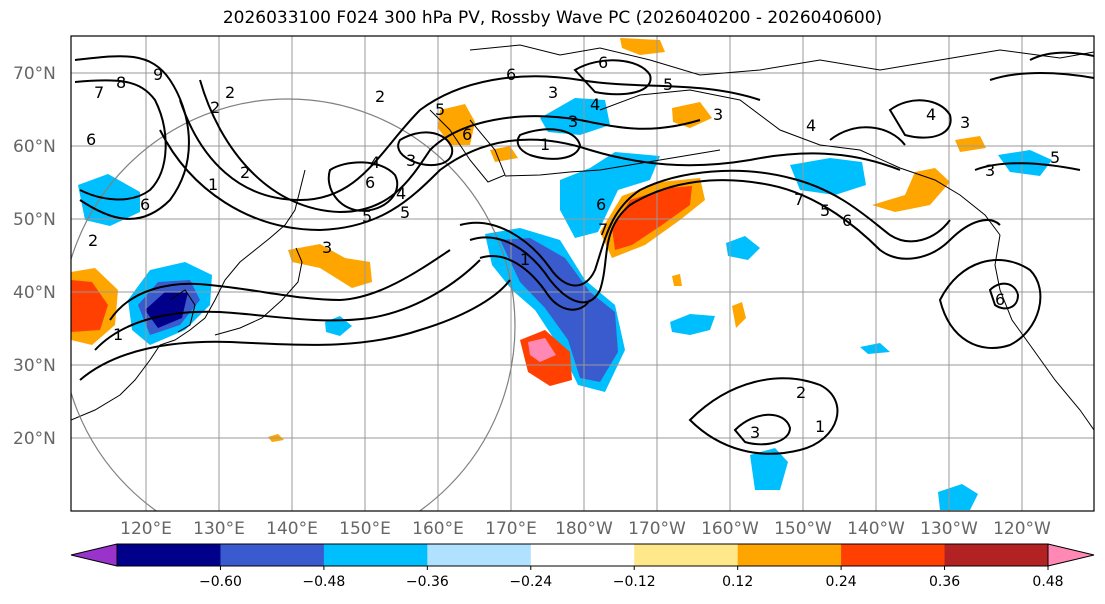 The width and height of the screenshot is (1105, 604). Describe the element at coordinates (1022, 529) in the screenshot. I see `lon-label: 120°W` at that location.